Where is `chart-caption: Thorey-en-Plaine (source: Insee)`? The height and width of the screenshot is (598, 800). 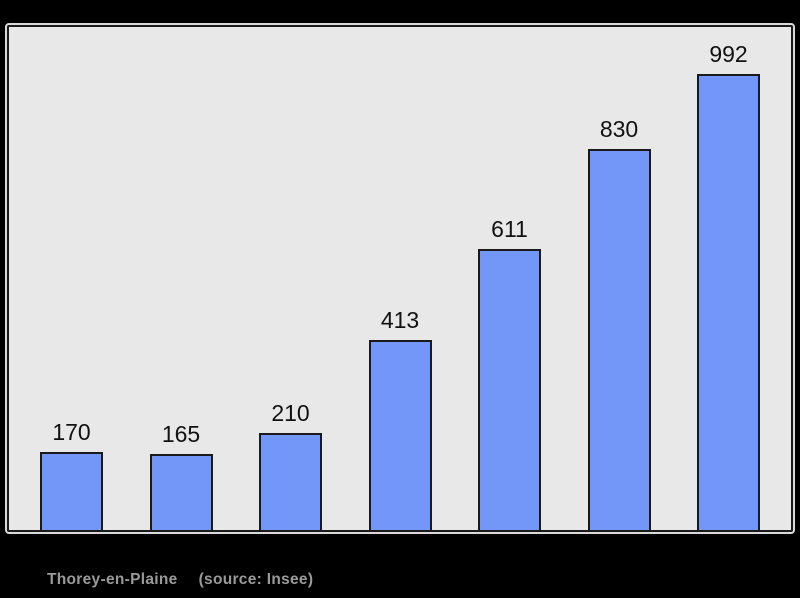 chart-caption: Thorey-en-Plaine (source: Insee) is located at coordinates (180, 580).